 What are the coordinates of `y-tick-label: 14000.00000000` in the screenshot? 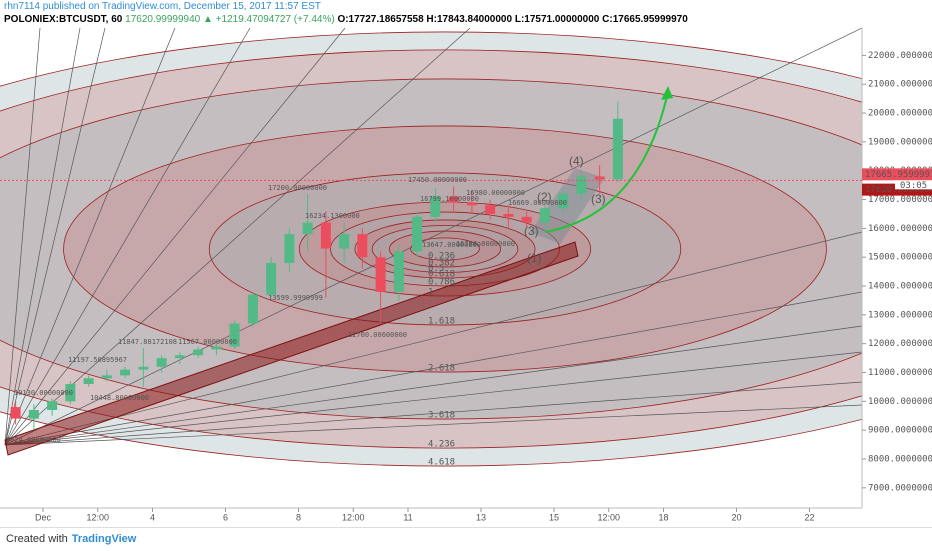 It's located at (900, 287).